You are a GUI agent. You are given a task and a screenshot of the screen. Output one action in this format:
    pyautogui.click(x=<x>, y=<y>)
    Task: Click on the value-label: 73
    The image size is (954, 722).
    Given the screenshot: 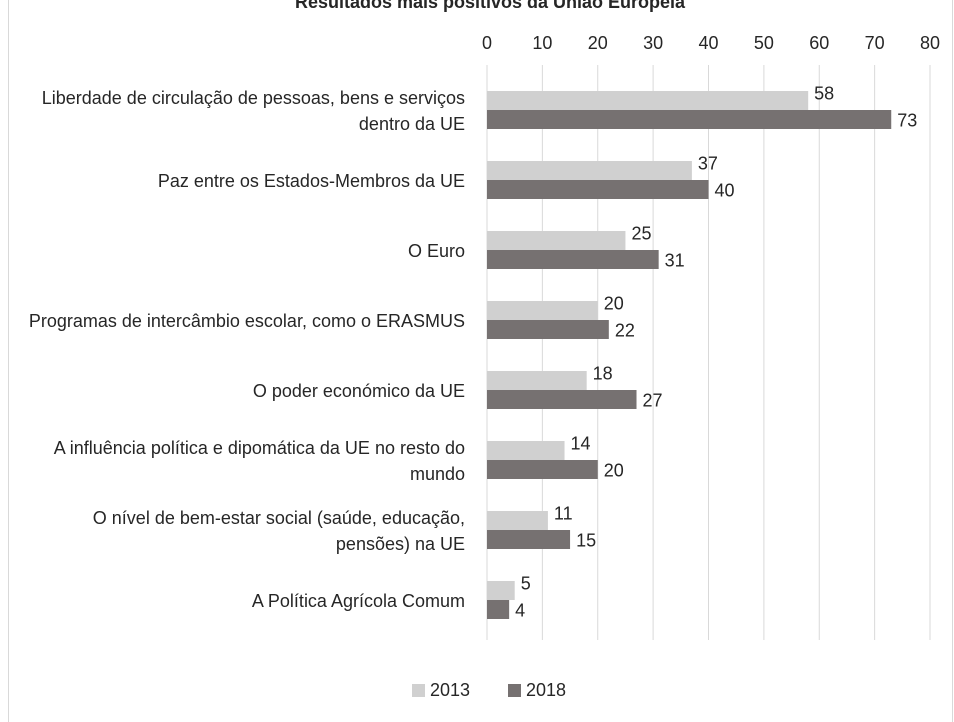 What is the action you would take?
    pyautogui.click(x=907, y=120)
    